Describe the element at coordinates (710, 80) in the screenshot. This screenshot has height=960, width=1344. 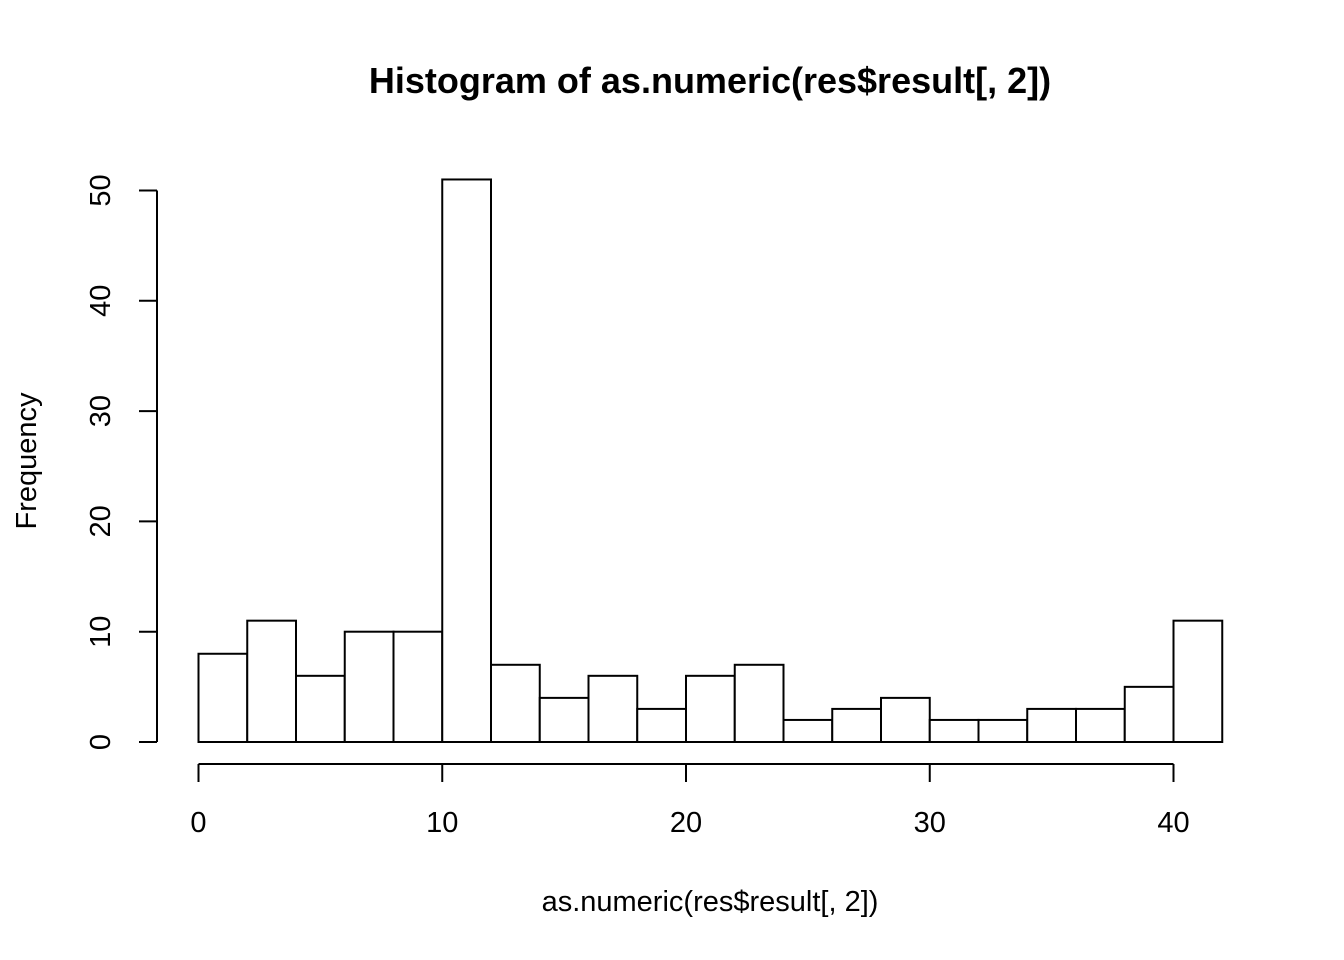
I see `chart-title: Histogram of as.numeric(res$result[, 2])` at that location.